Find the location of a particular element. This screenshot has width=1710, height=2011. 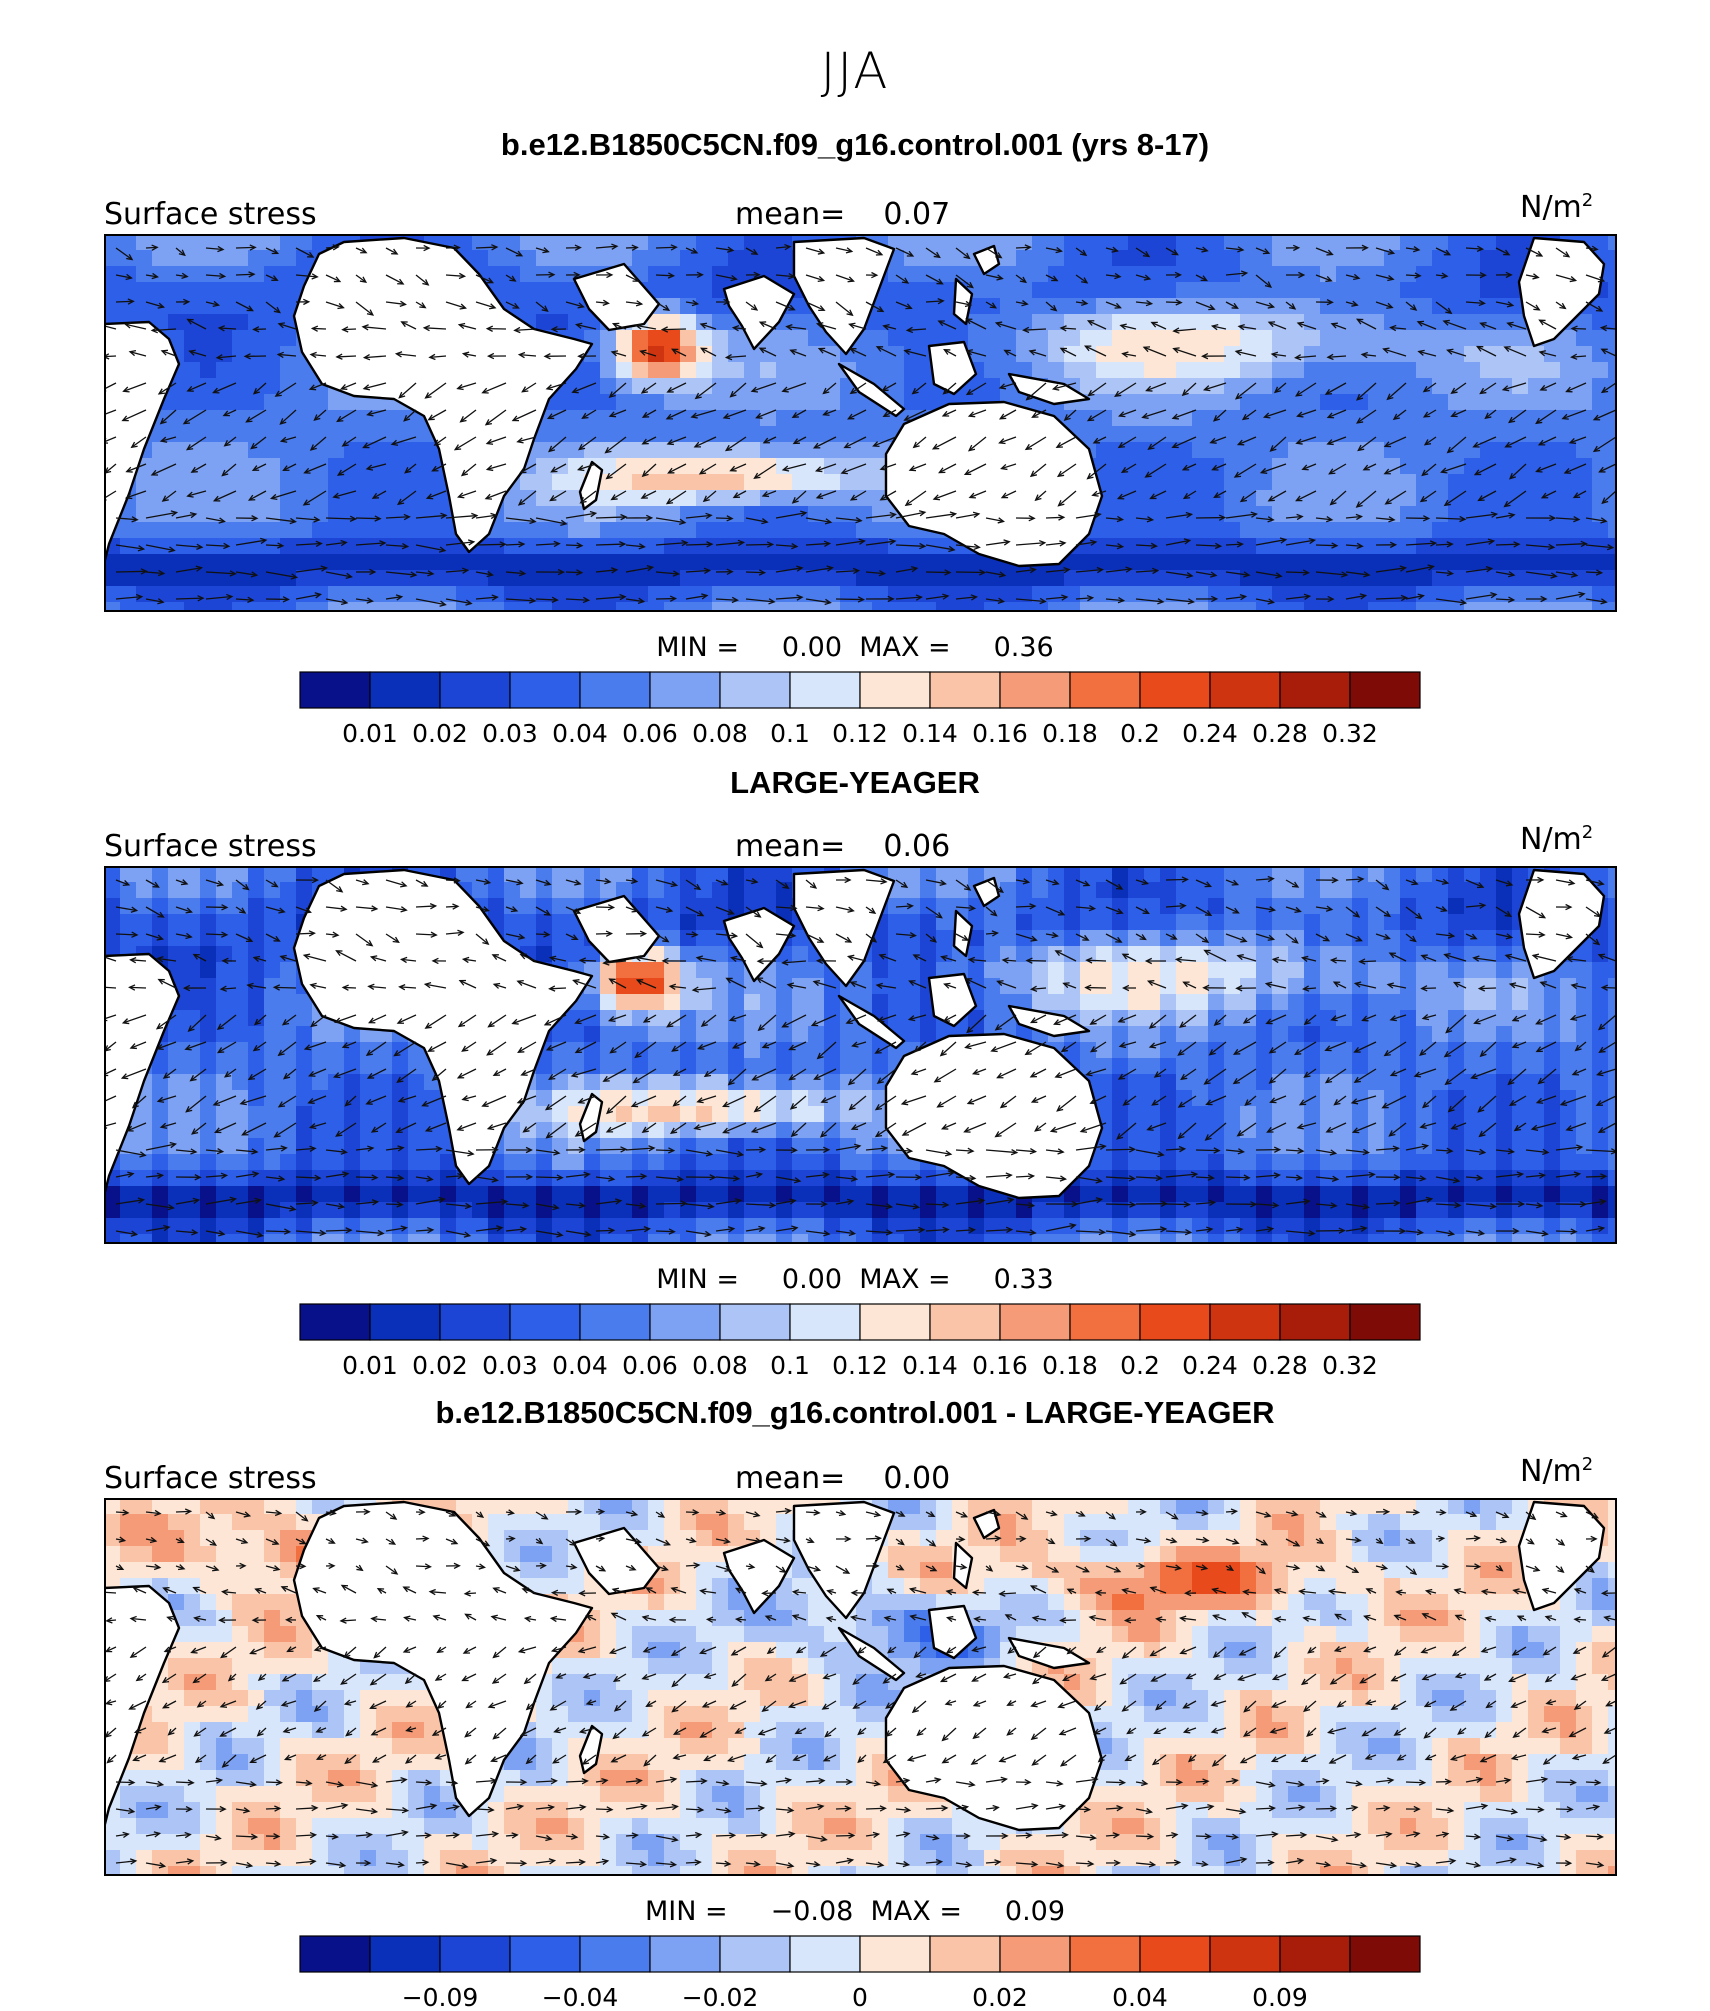

panel-1-min-max: MIN = 0.00 MAX = 0.36 is located at coordinates (855, 647).